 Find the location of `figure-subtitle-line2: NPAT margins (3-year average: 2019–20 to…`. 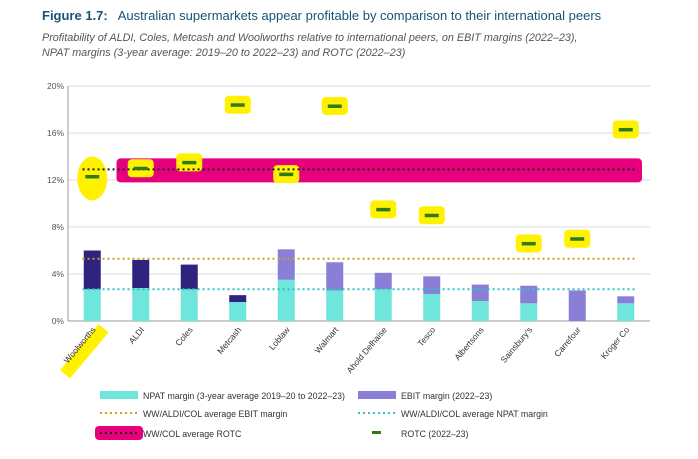

figure-subtitle-line2: NPAT margins (3-year average: 2019–20 to… is located at coordinates (224, 53).